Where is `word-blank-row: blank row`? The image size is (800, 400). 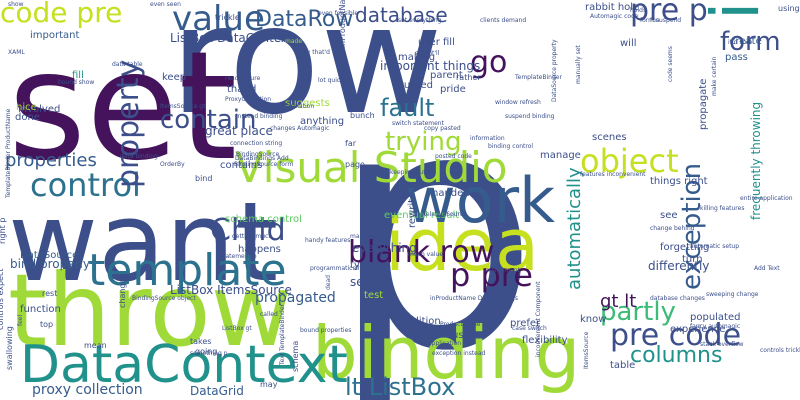
word-blank-row: blank row is located at coordinates (421, 252).